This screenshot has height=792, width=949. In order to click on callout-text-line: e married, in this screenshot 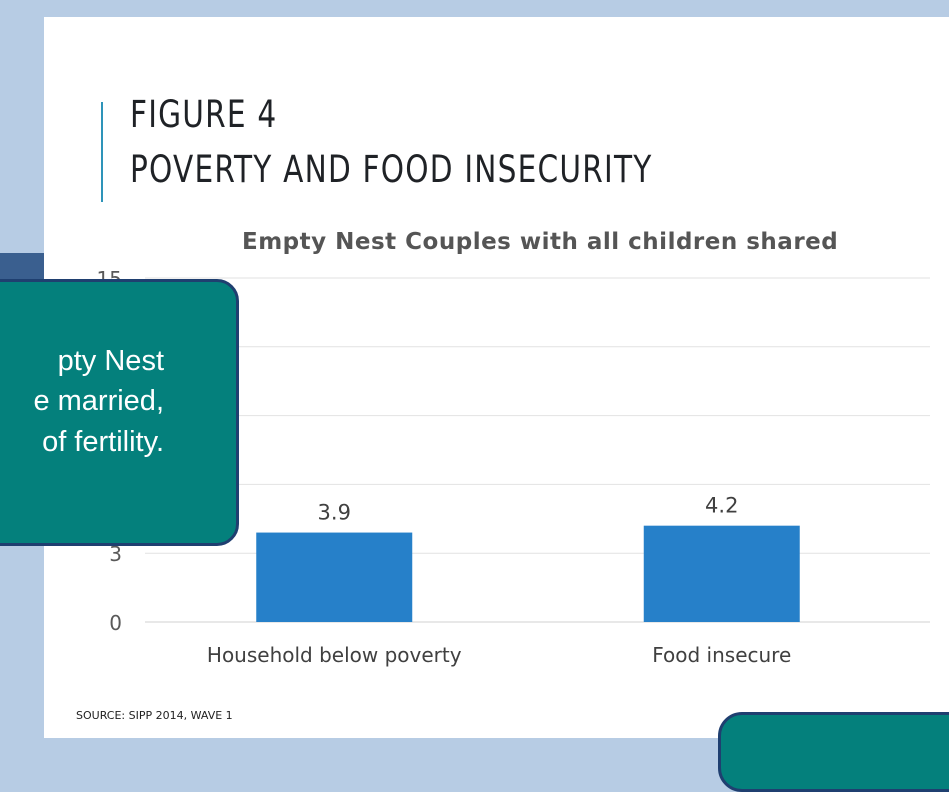, I will do `click(98, 401)`.